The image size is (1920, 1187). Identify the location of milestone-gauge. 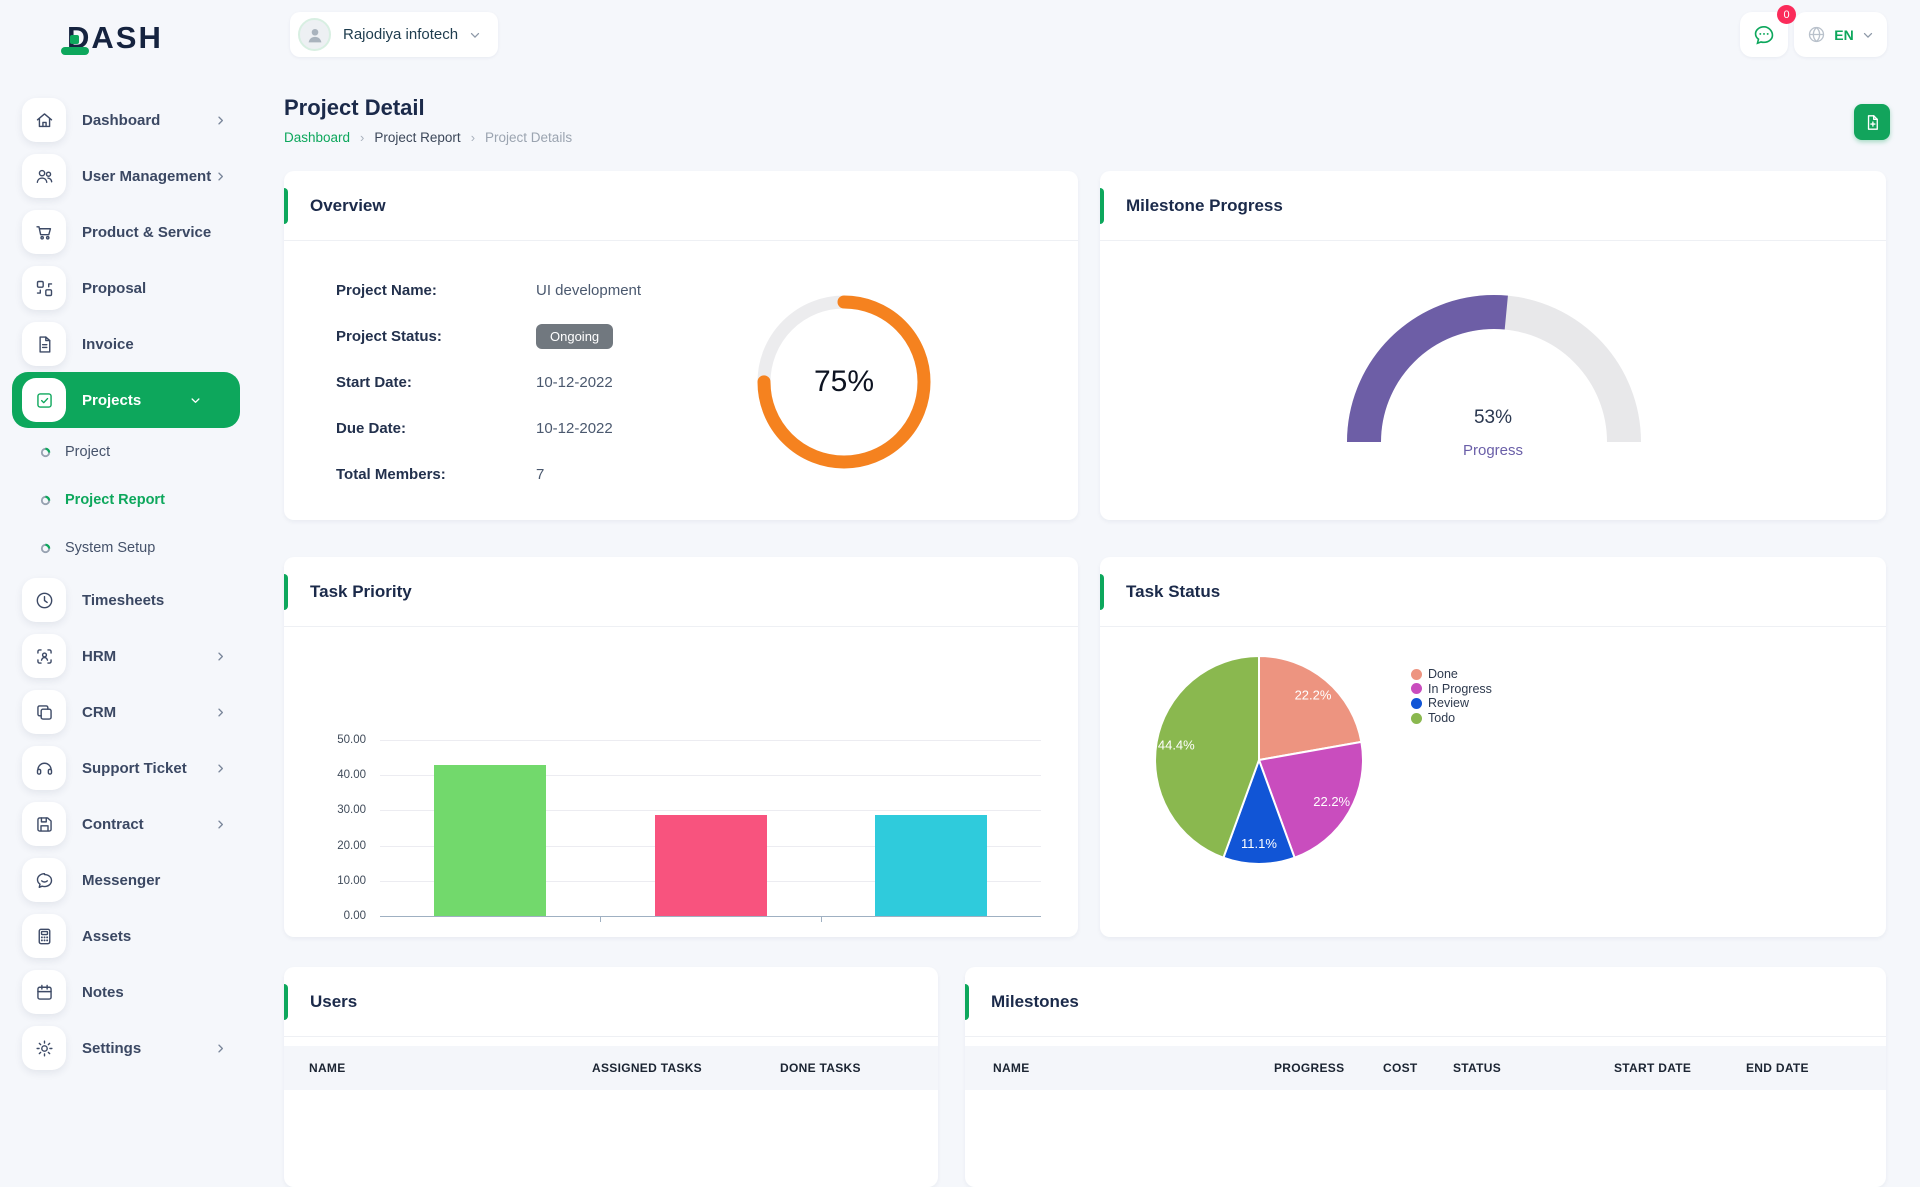
(1494, 373).